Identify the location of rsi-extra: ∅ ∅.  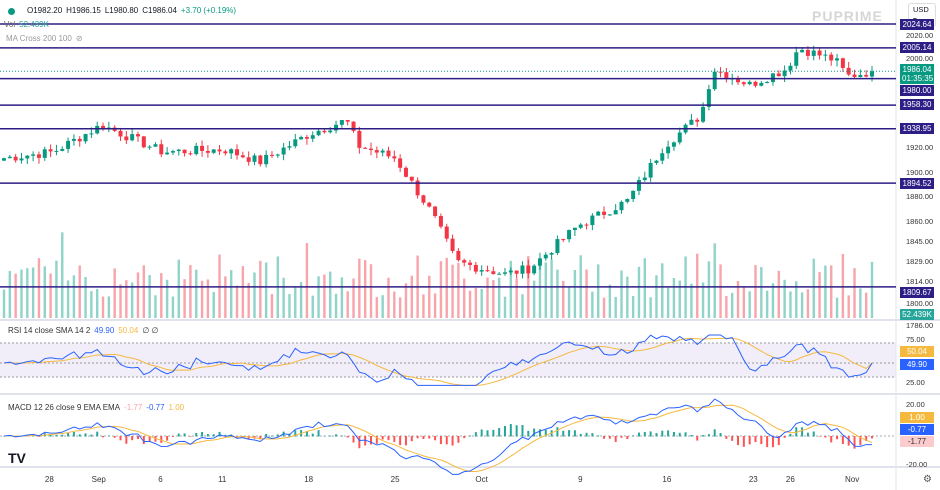
(150, 330).